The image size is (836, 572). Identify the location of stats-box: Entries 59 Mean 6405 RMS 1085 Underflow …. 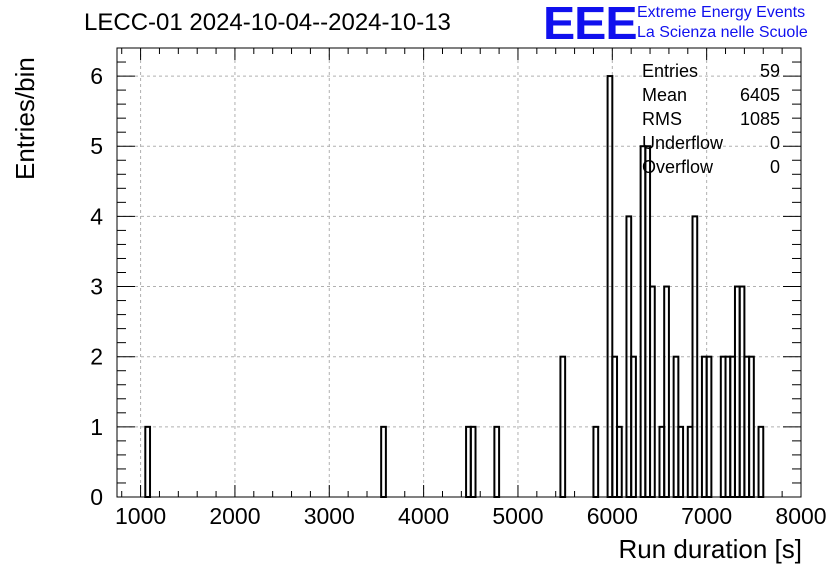
(711, 120).